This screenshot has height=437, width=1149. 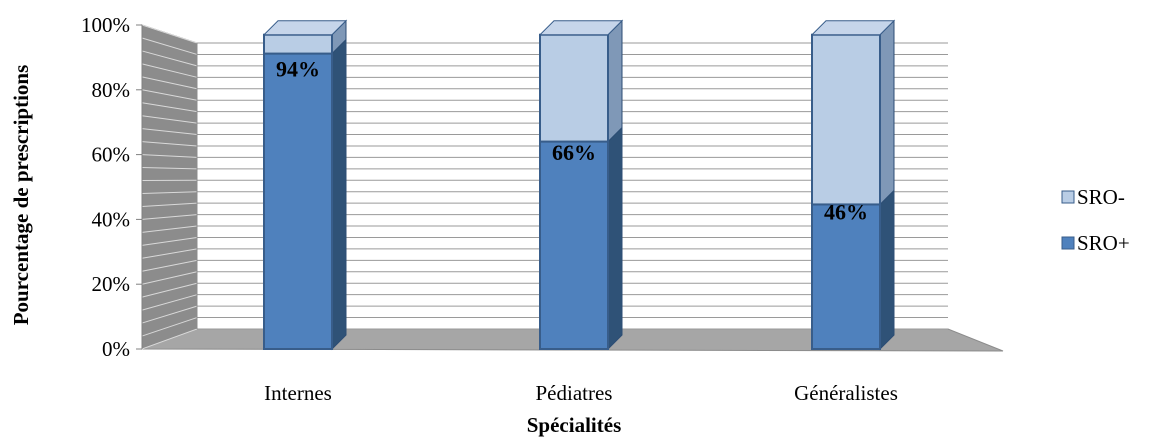 What do you see at coordinates (1095, 220) in the screenshot?
I see `legend: SRO- SRO+` at bounding box center [1095, 220].